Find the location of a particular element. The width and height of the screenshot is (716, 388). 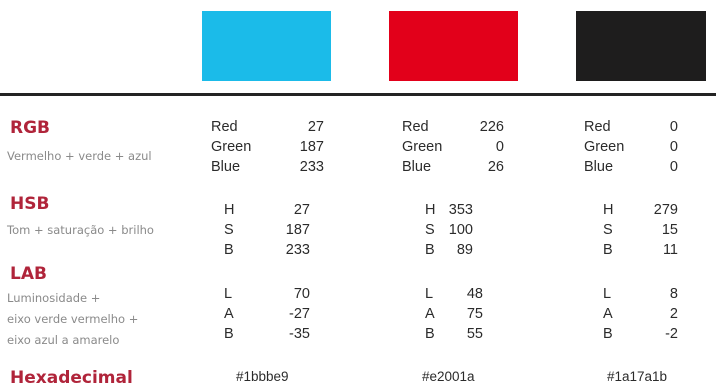

hsb-value: 11 is located at coordinates (670, 250).